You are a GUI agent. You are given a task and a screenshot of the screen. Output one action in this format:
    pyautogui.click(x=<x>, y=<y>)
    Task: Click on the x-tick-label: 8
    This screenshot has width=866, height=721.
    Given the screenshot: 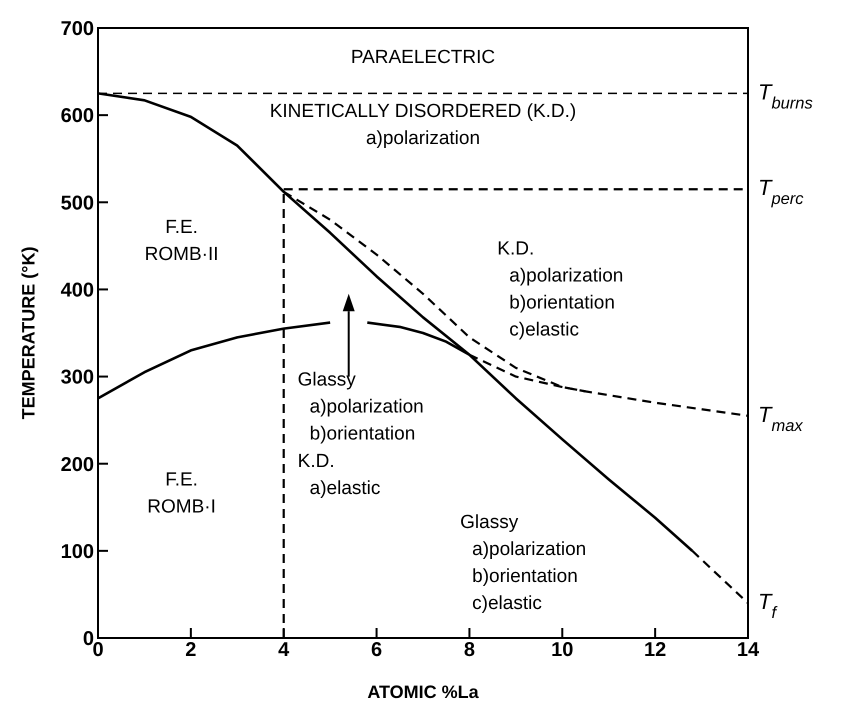 What is the action you would take?
    pyautogui.click(x=469, y=650)
    